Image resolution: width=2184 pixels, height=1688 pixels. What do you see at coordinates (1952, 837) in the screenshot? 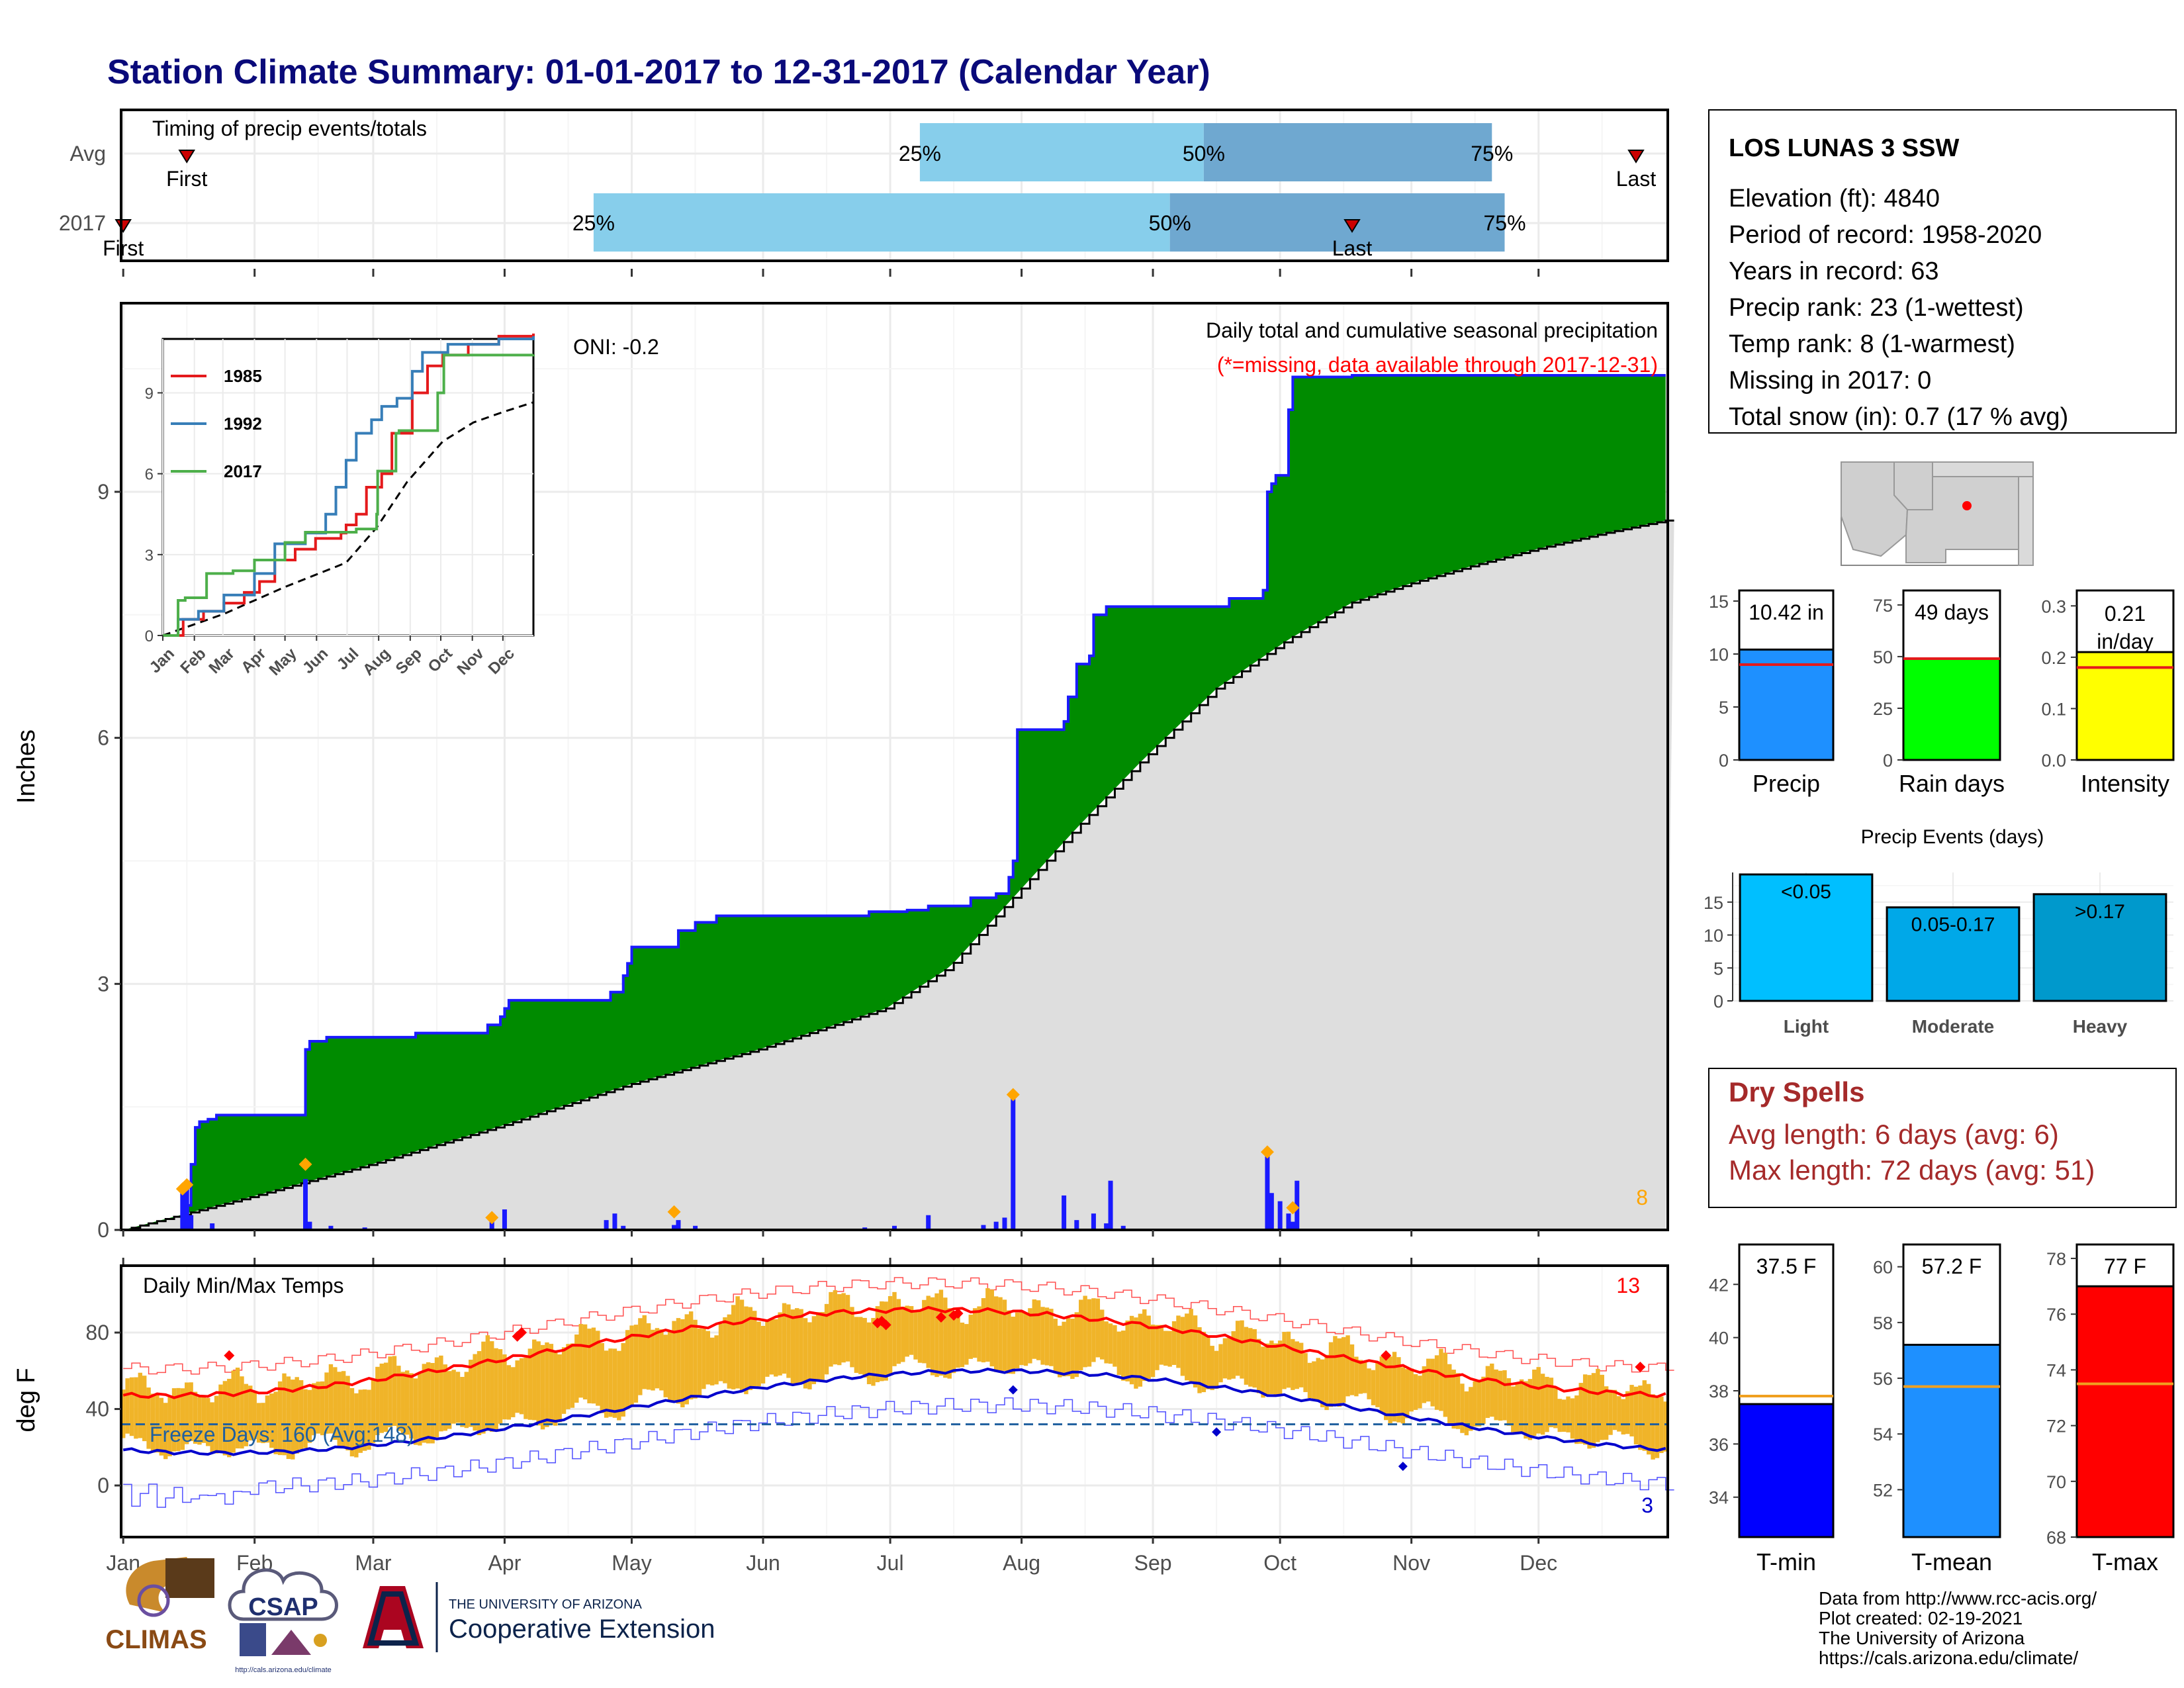
I see `events-title: Precip Events (days)` at bounding box center [1952, 837].